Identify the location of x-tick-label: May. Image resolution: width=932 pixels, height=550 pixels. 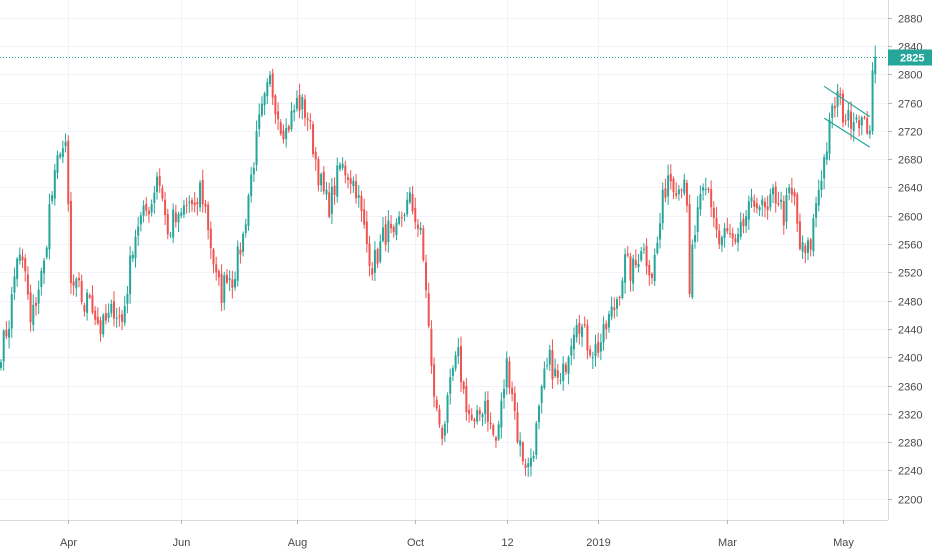
(843, 543).